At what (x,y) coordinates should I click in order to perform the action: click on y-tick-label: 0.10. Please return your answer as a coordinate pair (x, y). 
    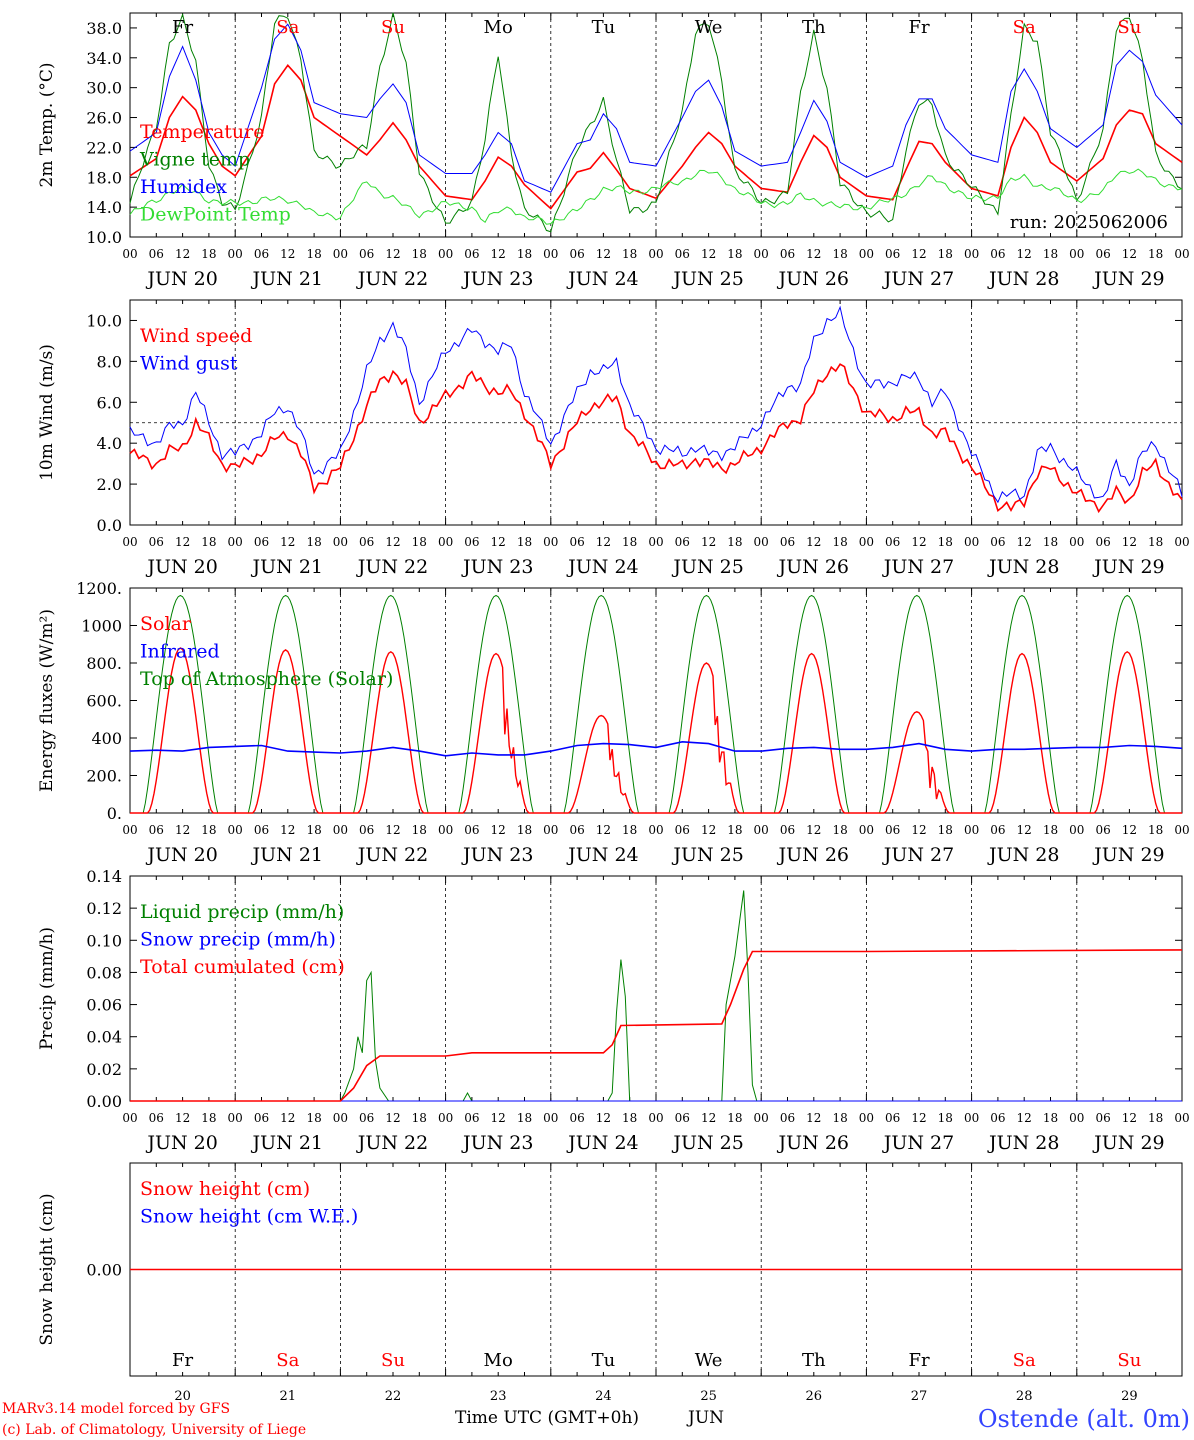
    Looking at the image, I should click on (104, 940).